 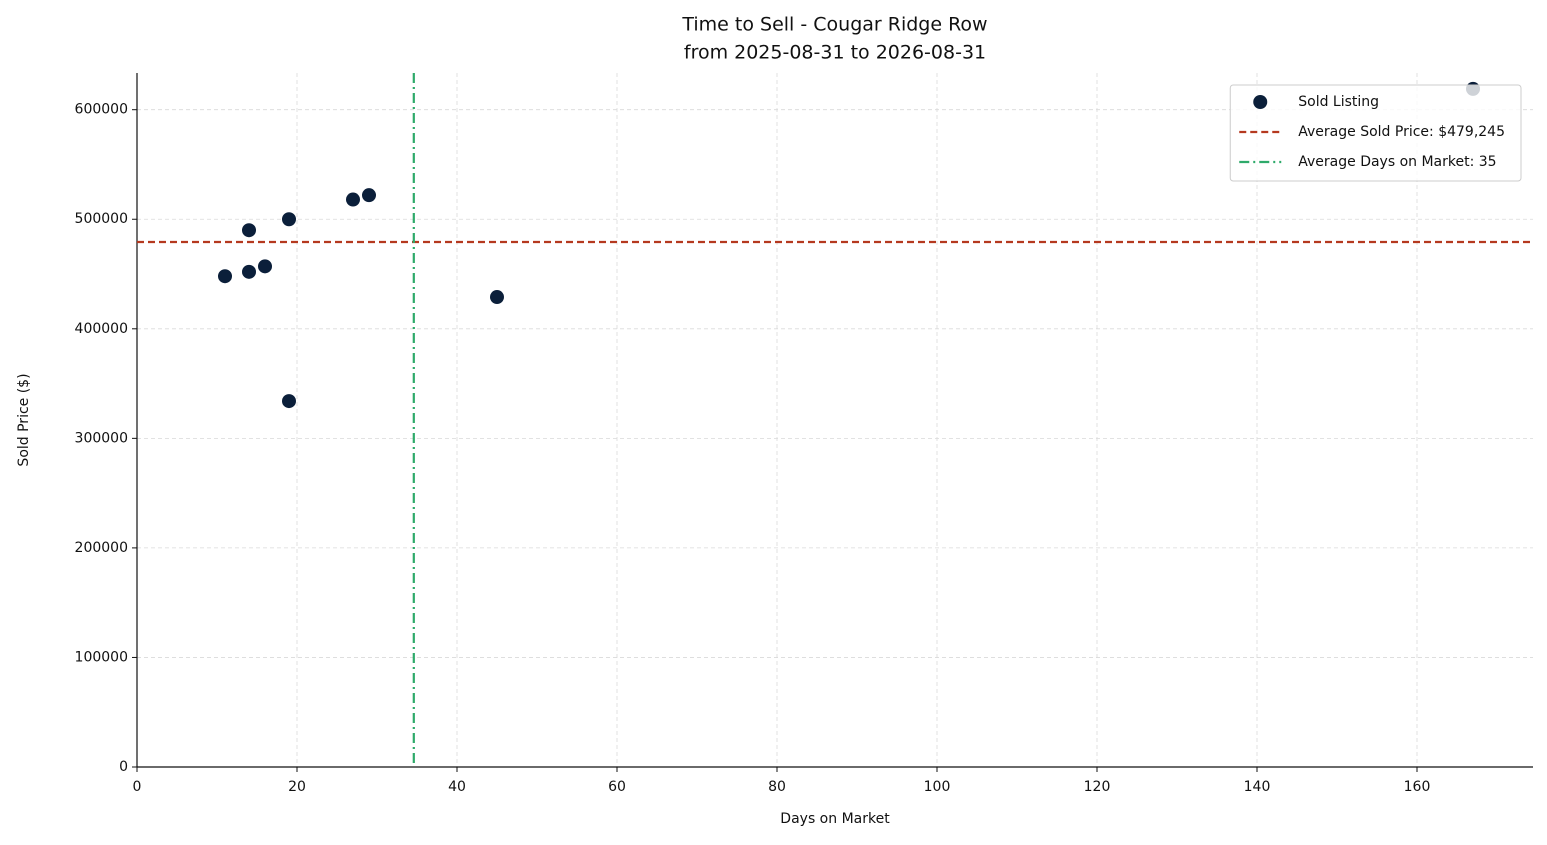 What do you see at coordinates (1097, 787) in the screenshot?
I see `x-tick-label: 120` at bounding box center [1097, 787].